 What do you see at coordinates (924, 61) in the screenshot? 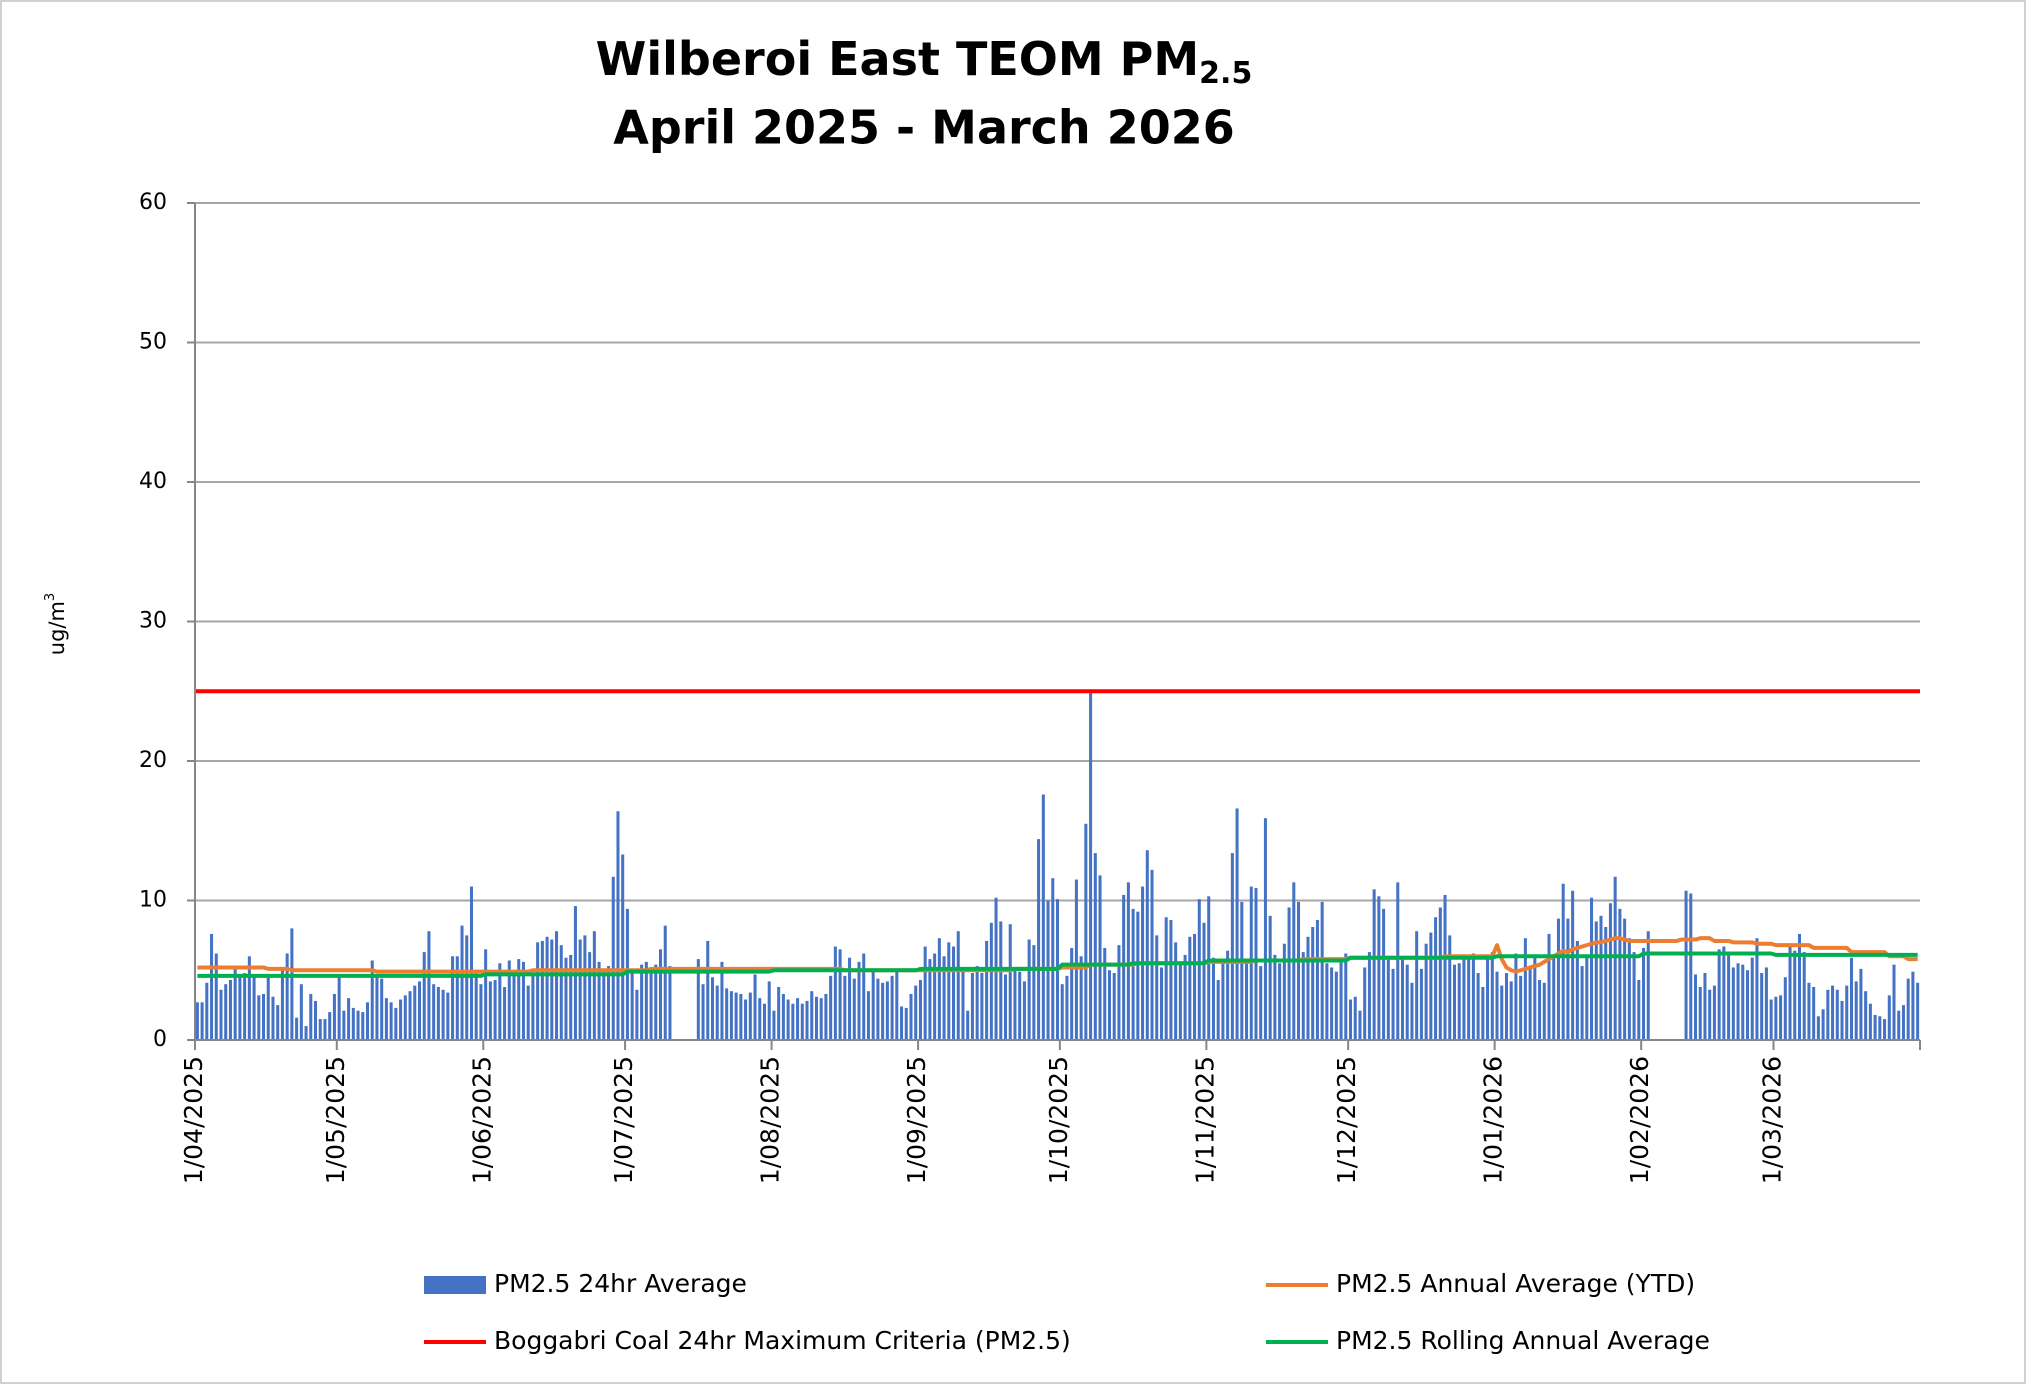
I see `chart-title: Wilberoi East TEOM PM2.5` at bounding box center [924, 61].